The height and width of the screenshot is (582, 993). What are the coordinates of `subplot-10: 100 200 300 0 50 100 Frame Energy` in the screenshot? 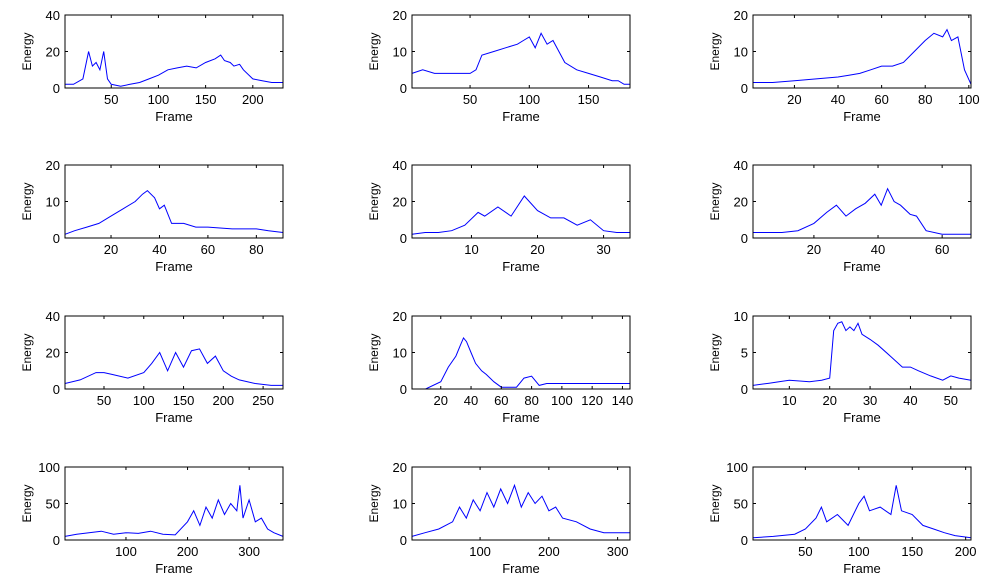 It's located at (152, 518).